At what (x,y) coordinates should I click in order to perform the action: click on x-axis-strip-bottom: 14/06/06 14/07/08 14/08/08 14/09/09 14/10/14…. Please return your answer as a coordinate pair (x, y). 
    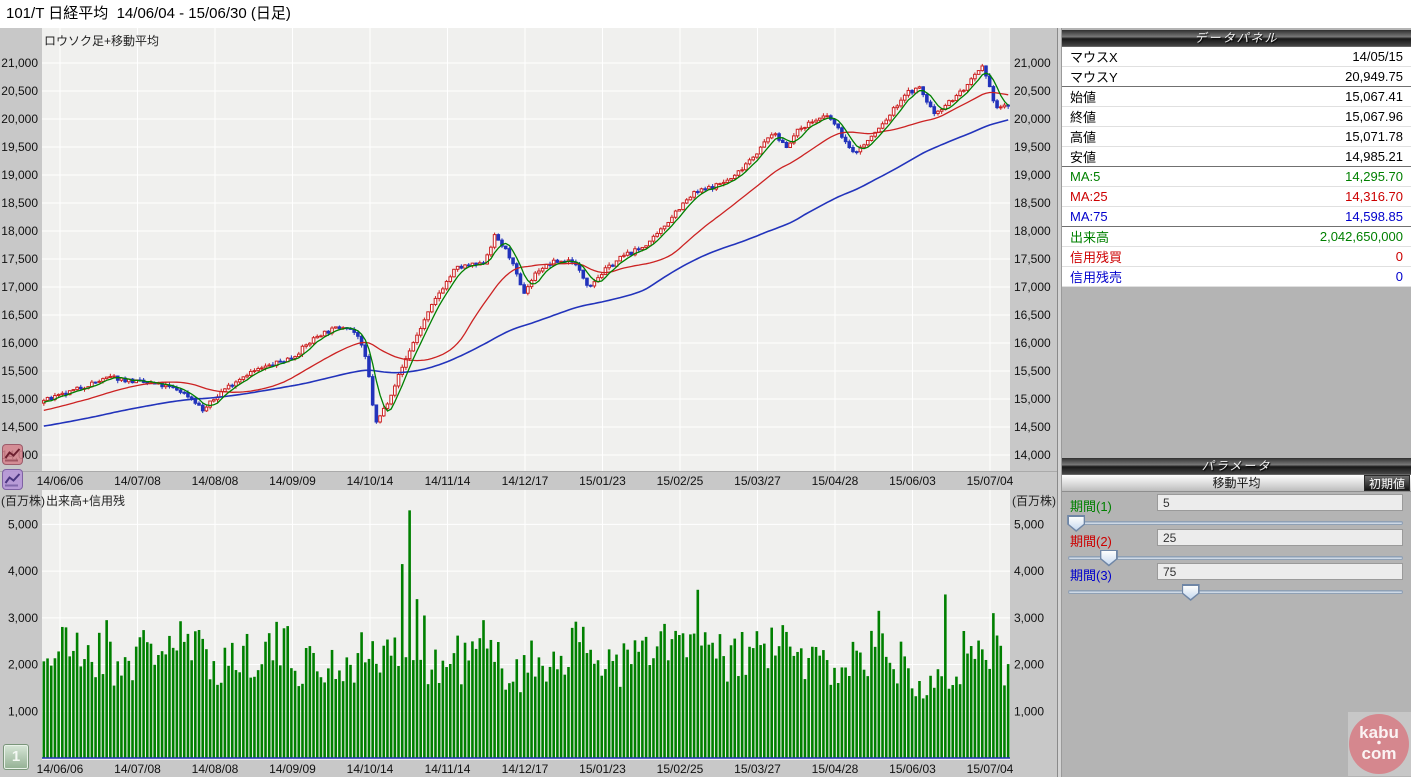
    Looking at the image, I should click on (528, 768).